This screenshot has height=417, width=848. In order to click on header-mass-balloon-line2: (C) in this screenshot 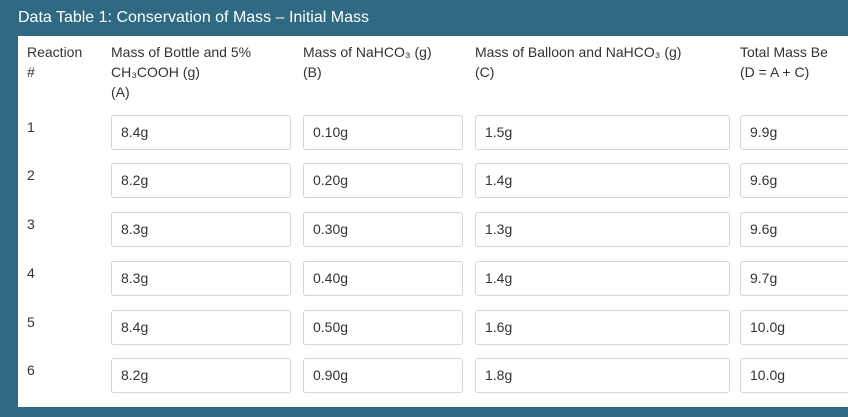, I will do `click(485, 72)`.